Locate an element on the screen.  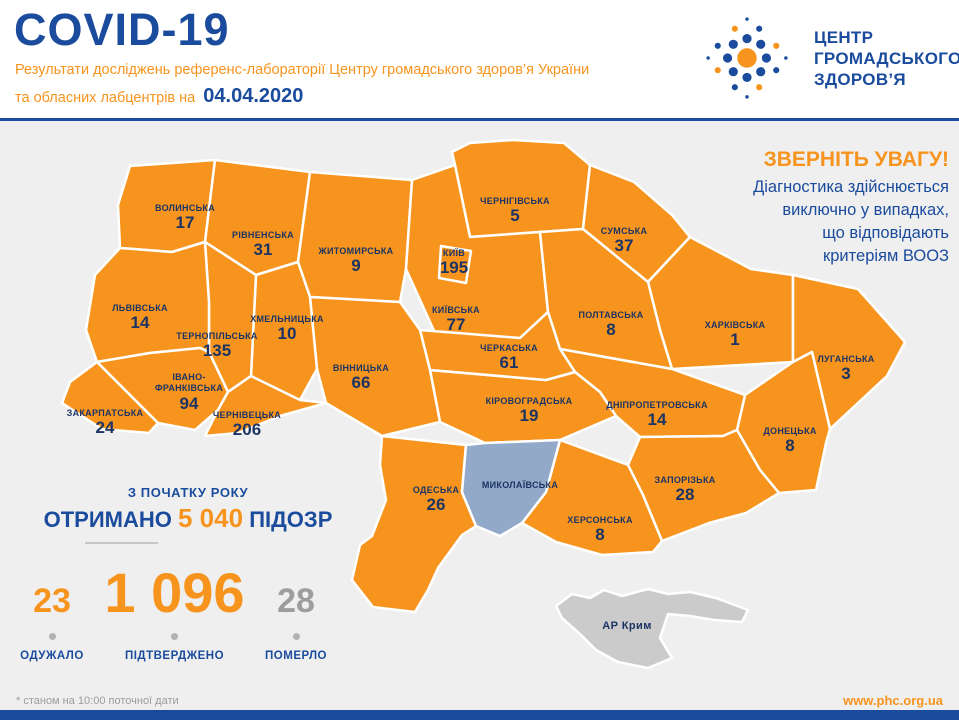
map-label-zakarpatska: ЗАКАРПАТСЬКА 24 is located at coordinates (105, 422).